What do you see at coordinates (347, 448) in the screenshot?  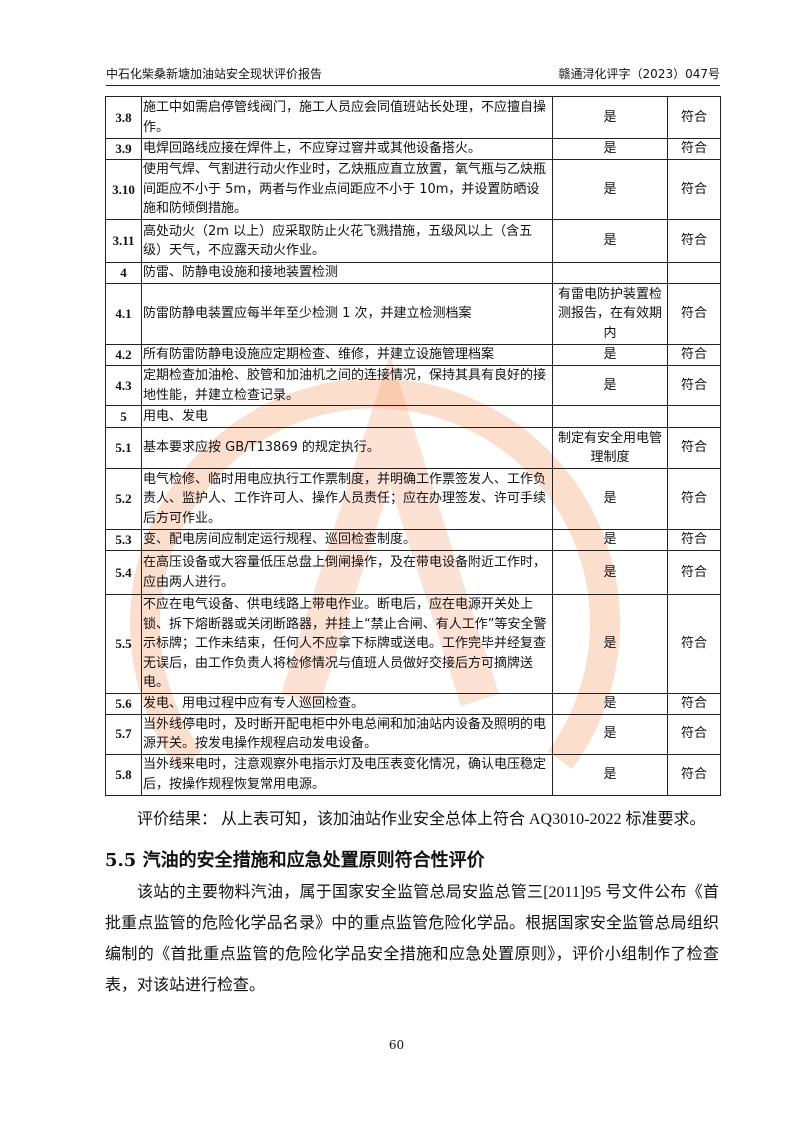 I see `item-content: 基本要求应按 GB/T13869 的规定执行。` at bounding box center [347, 448].